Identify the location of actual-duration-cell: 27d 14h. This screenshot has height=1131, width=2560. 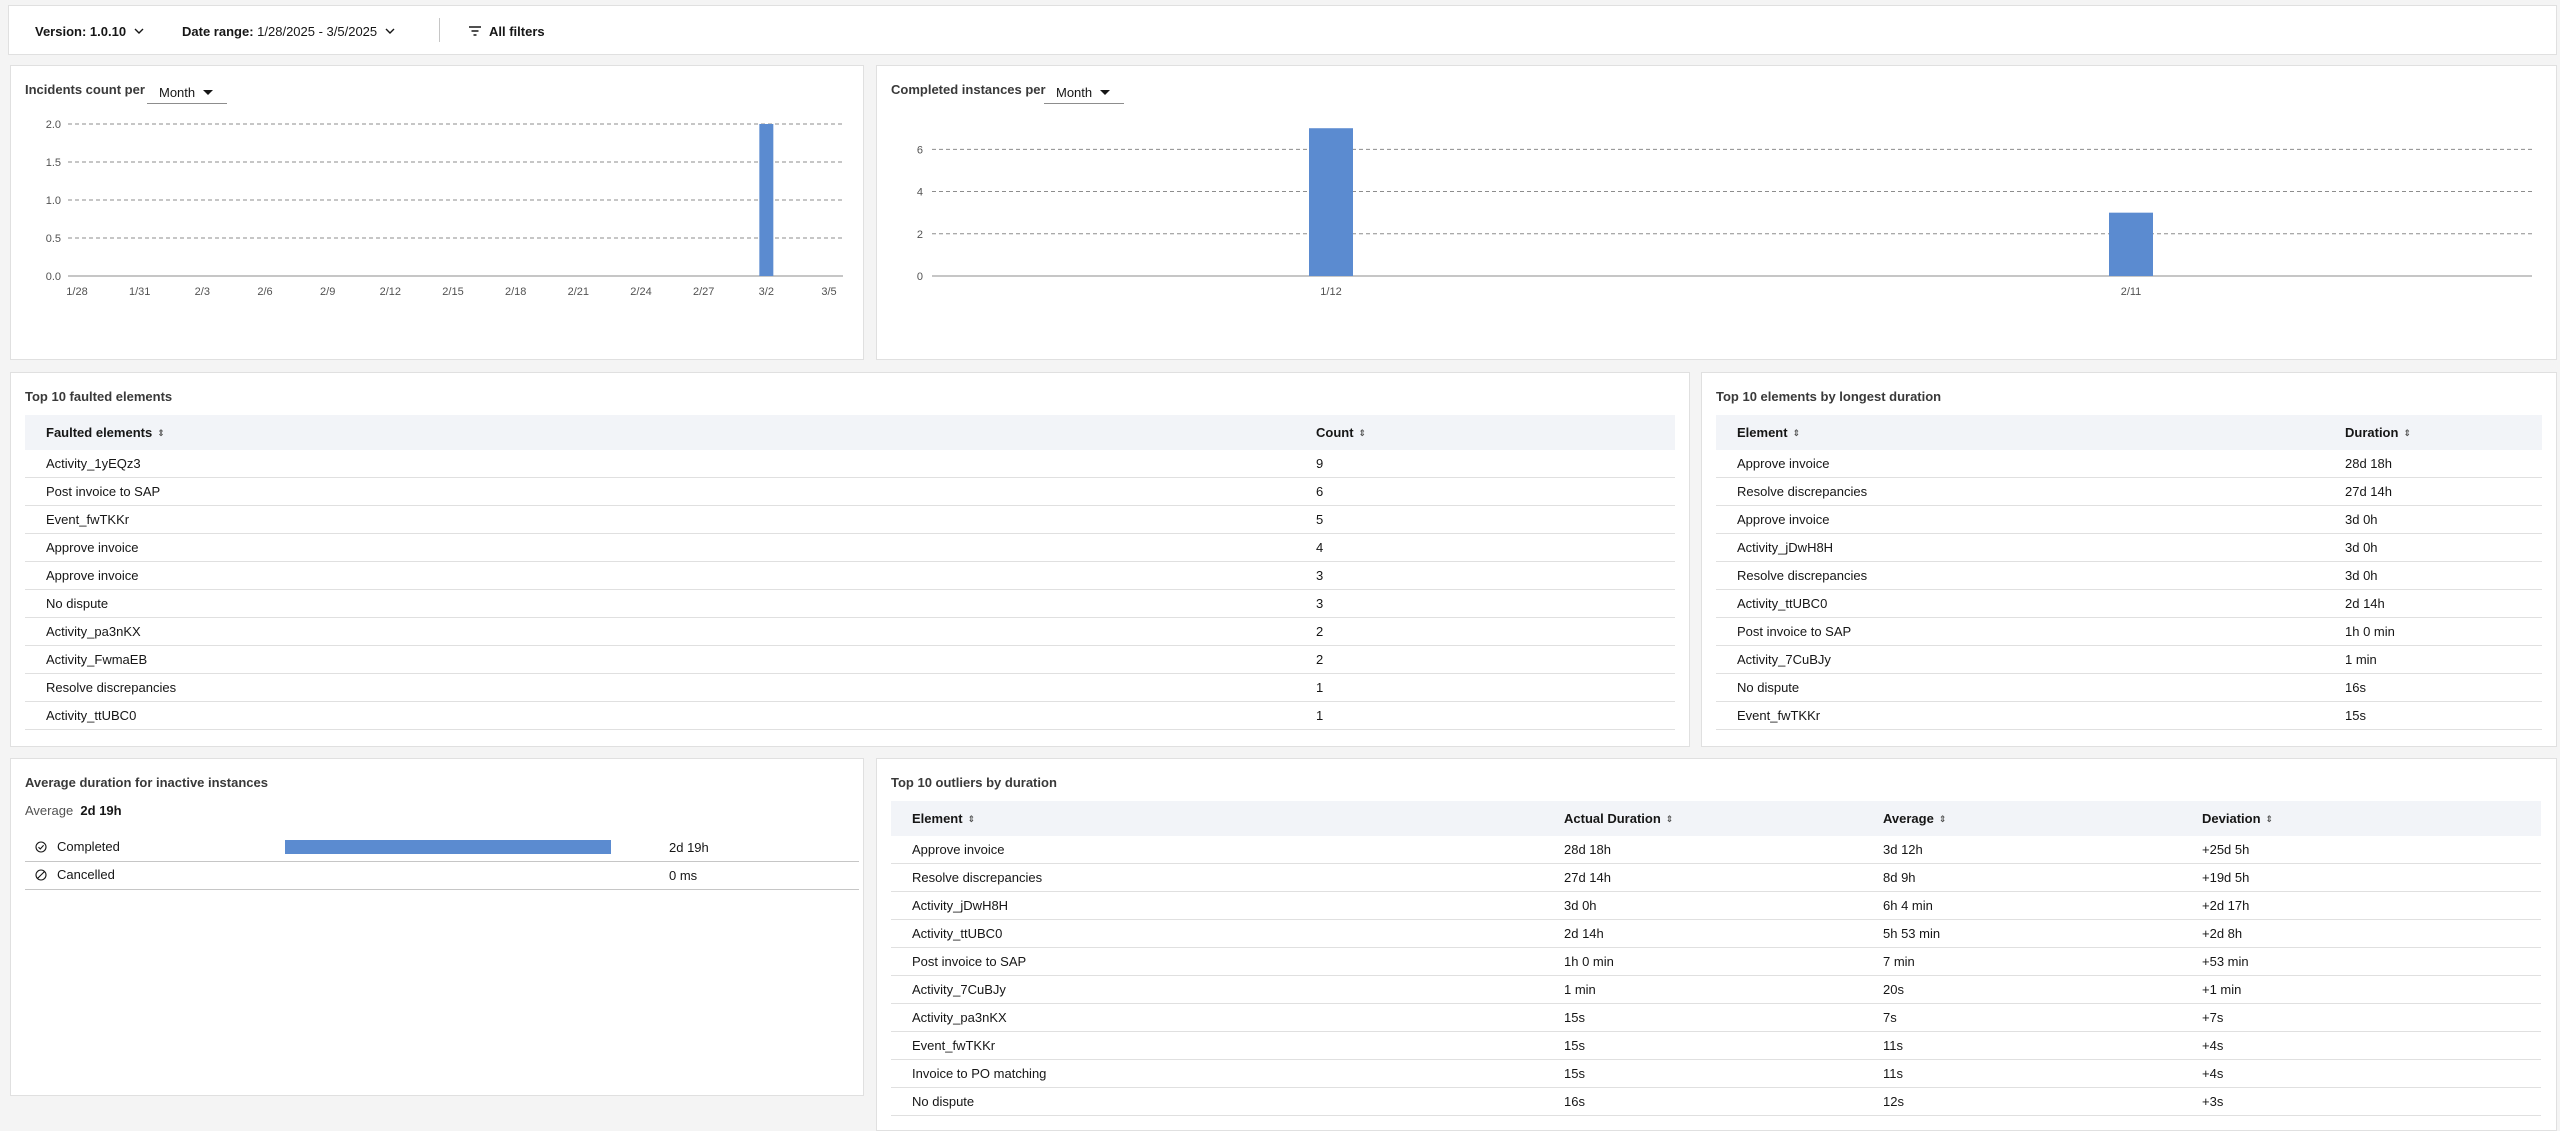
(1702, 877).